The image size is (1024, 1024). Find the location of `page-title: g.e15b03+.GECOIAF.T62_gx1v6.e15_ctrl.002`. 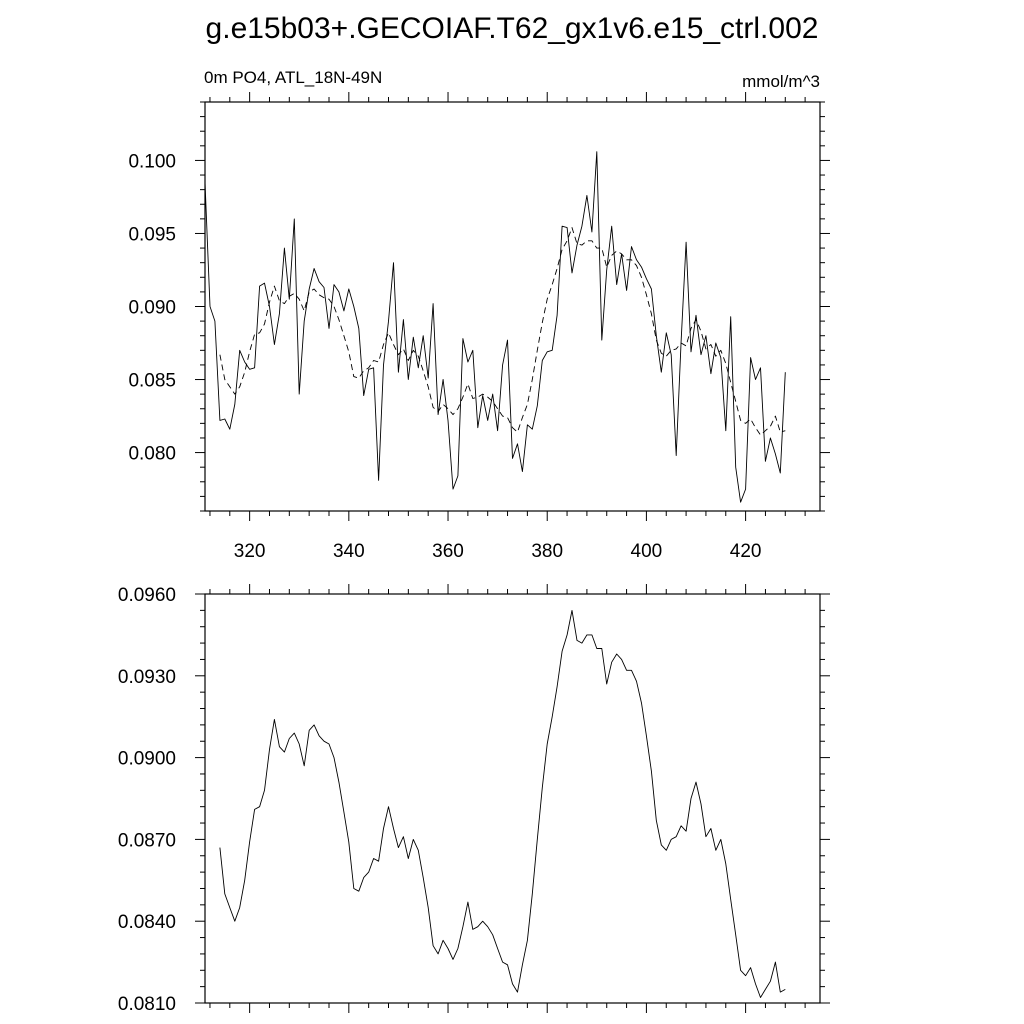

page-title: g.e15b03+.GECOIAF.T62_gx1v6.e15_ctrl.002 is located at coordinates (512, 28).